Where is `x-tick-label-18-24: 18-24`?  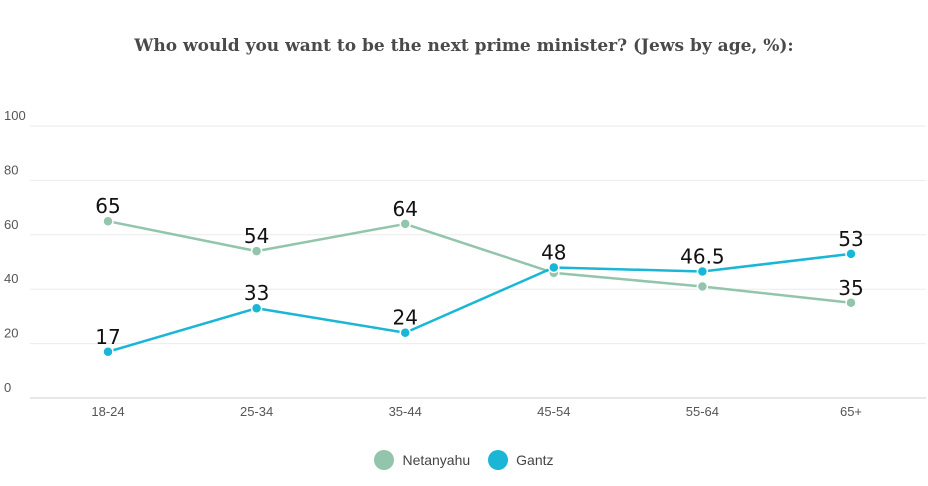
x-tick-label-18-24: 18-24 is located at coordinates (107, 411).